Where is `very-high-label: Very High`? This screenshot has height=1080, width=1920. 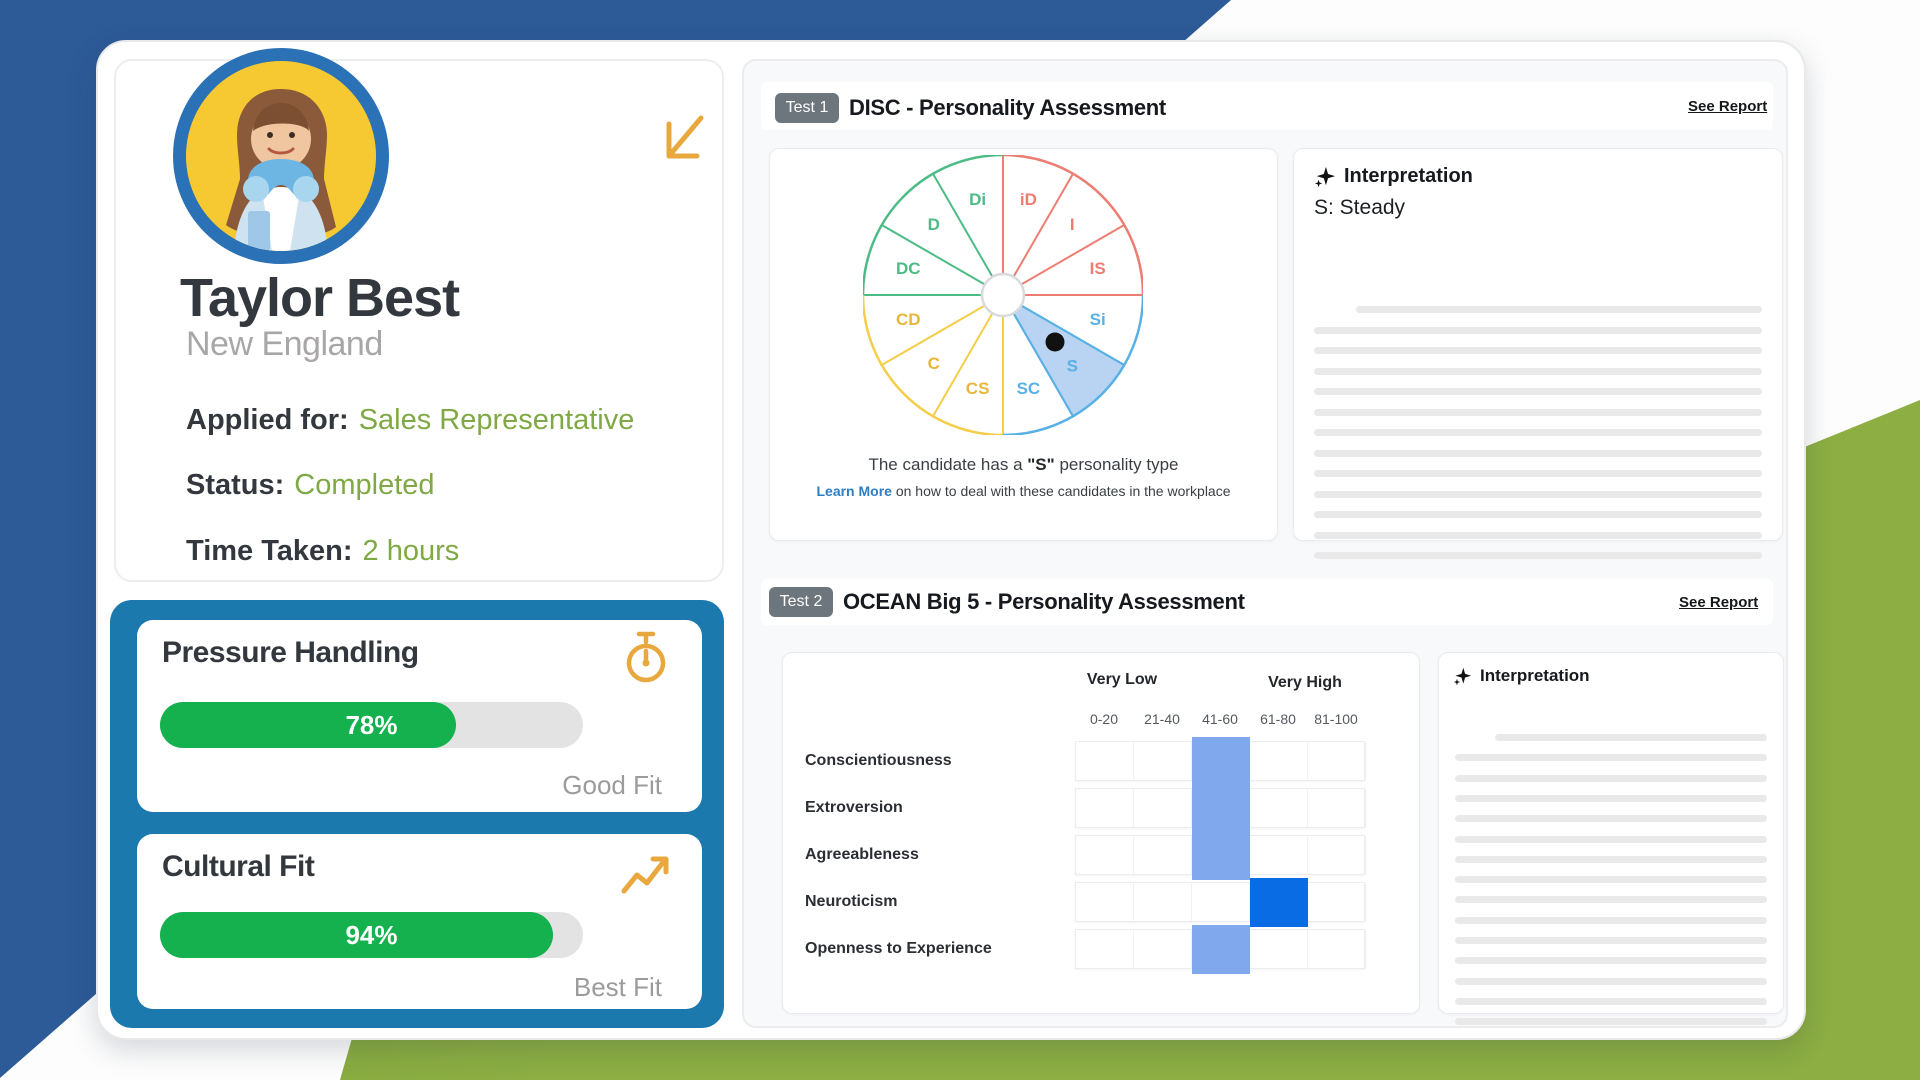
very-high-label: Very High is located at coordinates (1305, 682).